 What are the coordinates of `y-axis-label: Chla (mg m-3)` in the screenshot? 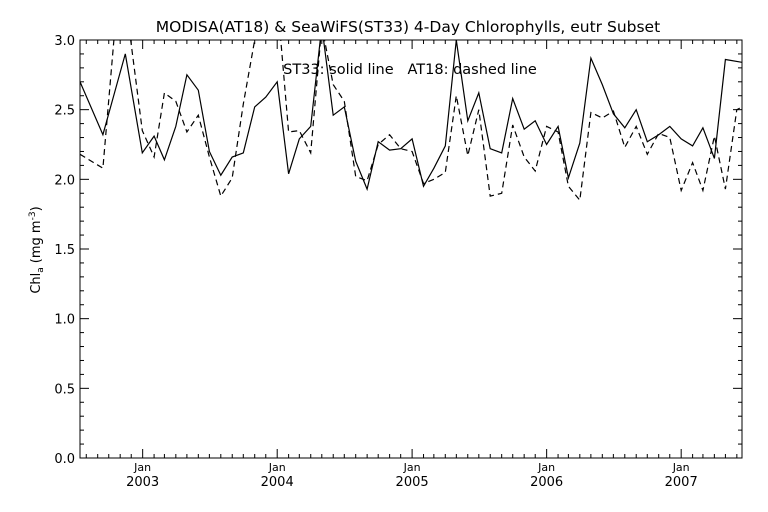 It's located at (37, 249).